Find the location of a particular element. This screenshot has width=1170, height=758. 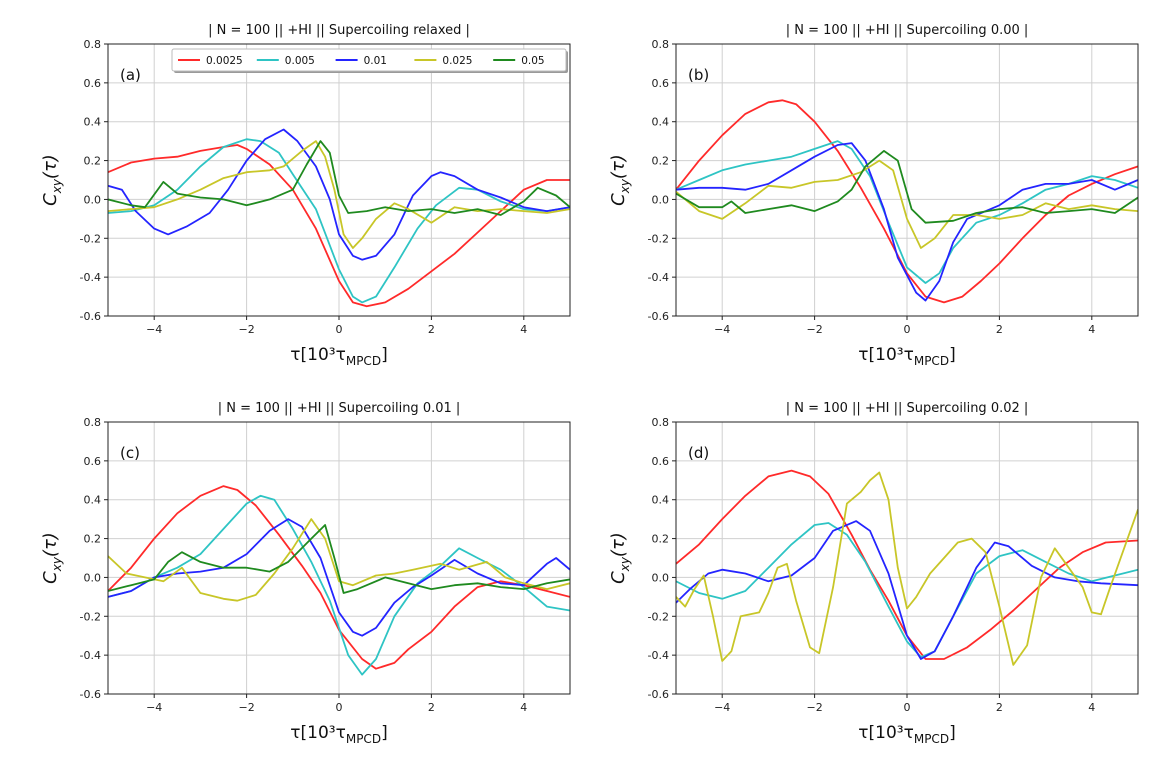

legend-entry: 0.005 is located at coordinates (300, 61).